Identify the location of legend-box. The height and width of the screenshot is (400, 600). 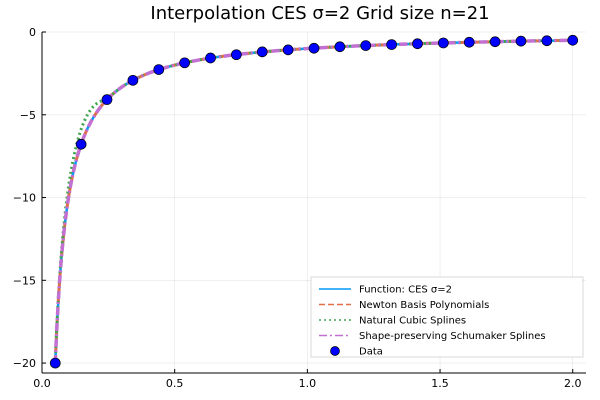
(447, 317).